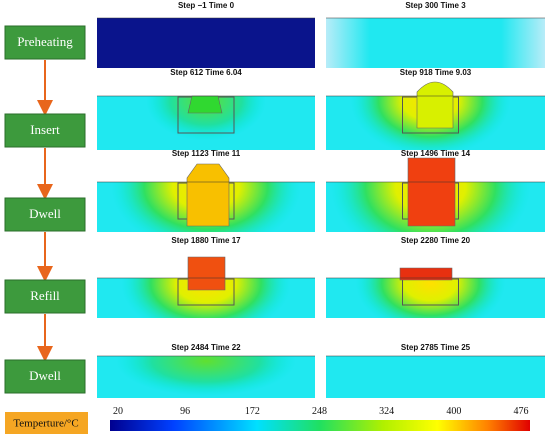  What do you see at coordinates (206, 347) in the screenshot?
I see `panel-title: Step 2484 Time 22` at bounding box center [206, 347].